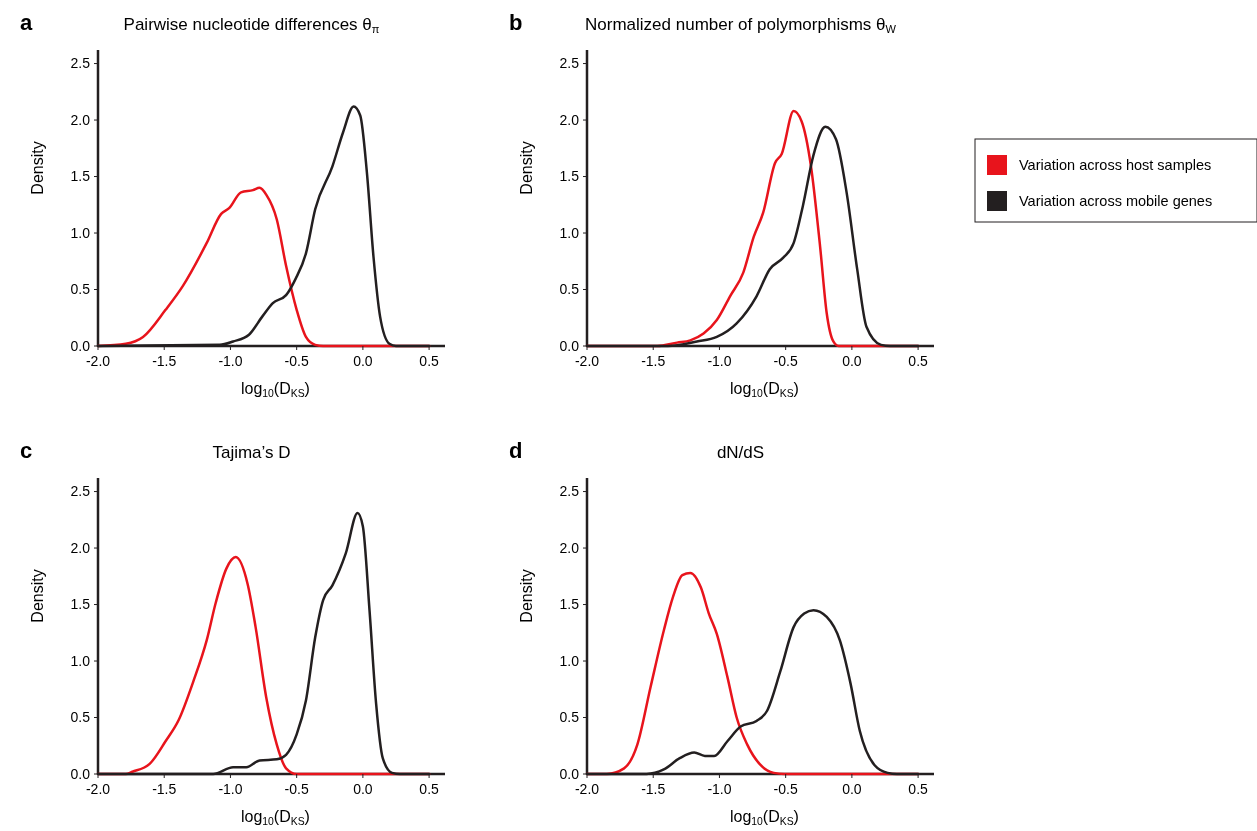  What do you see at coordinates (516, 22) in the screenshot?
I see `text: b` at bounding box center [516, 22].